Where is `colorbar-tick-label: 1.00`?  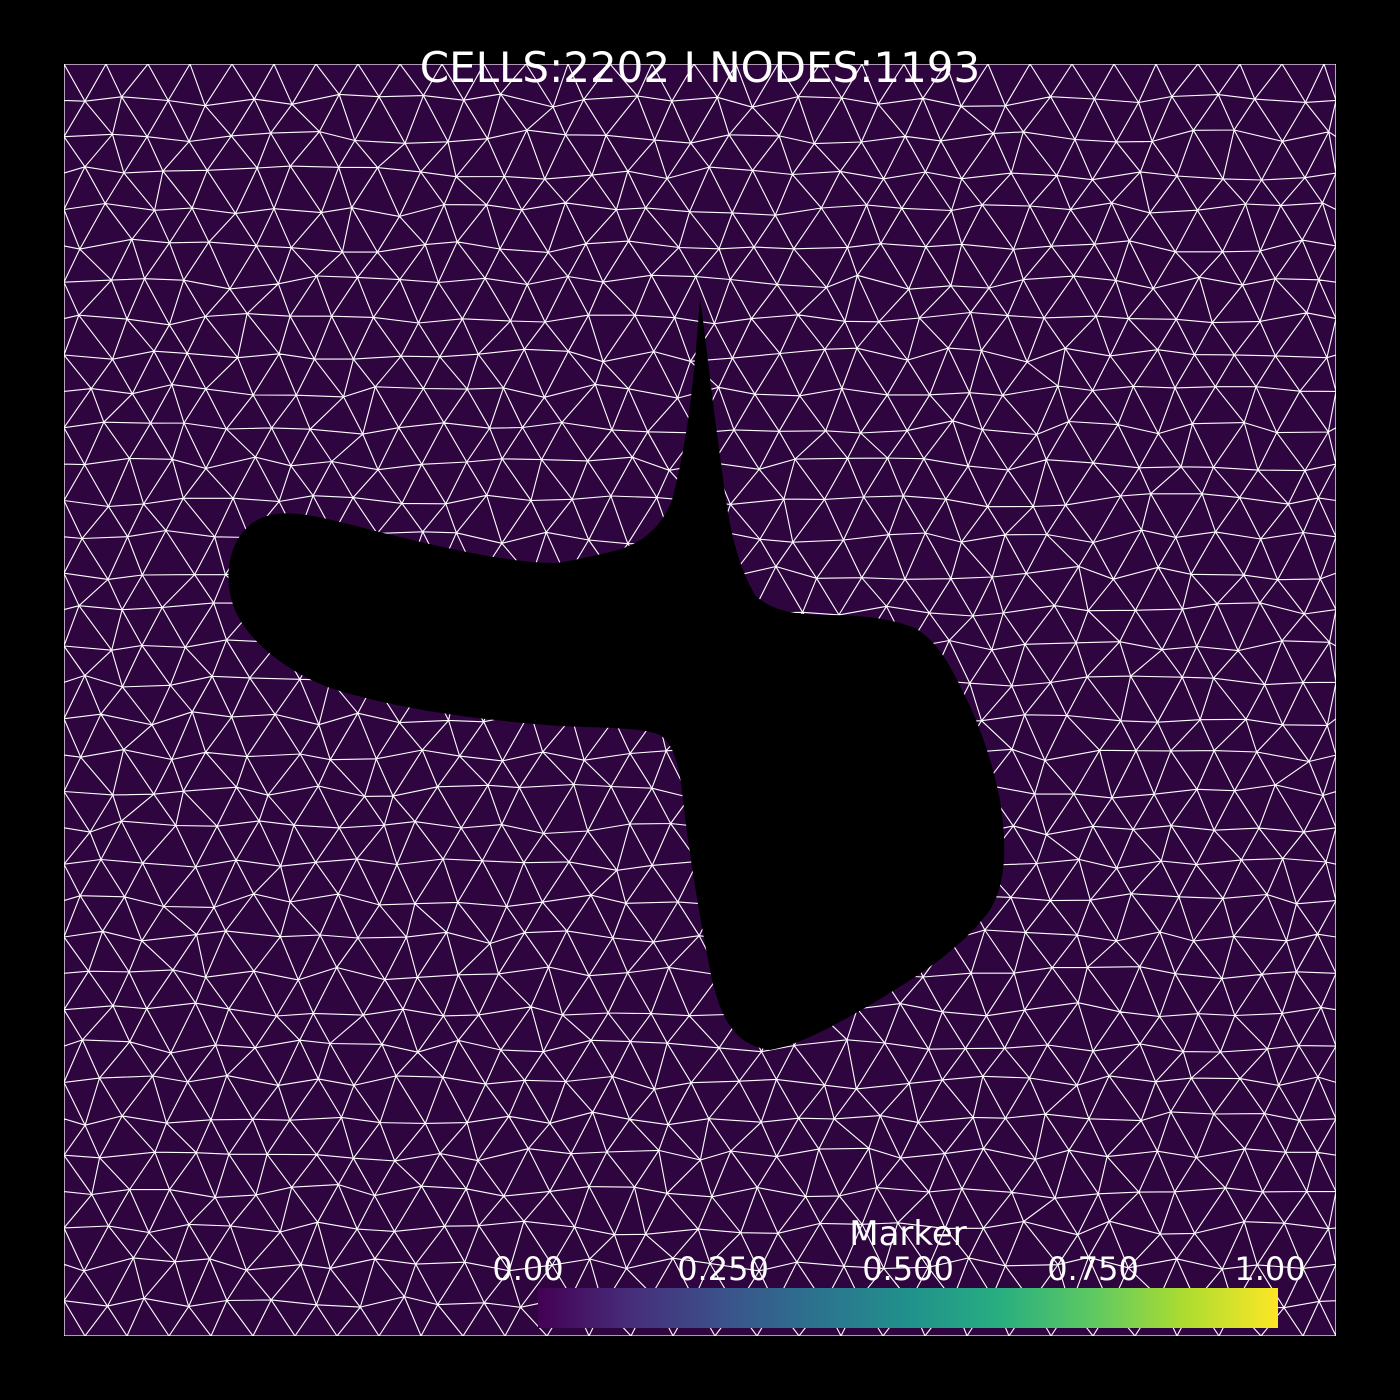 colorbar-tick-label: 1.00 is located at coordinates (1269, 1269).